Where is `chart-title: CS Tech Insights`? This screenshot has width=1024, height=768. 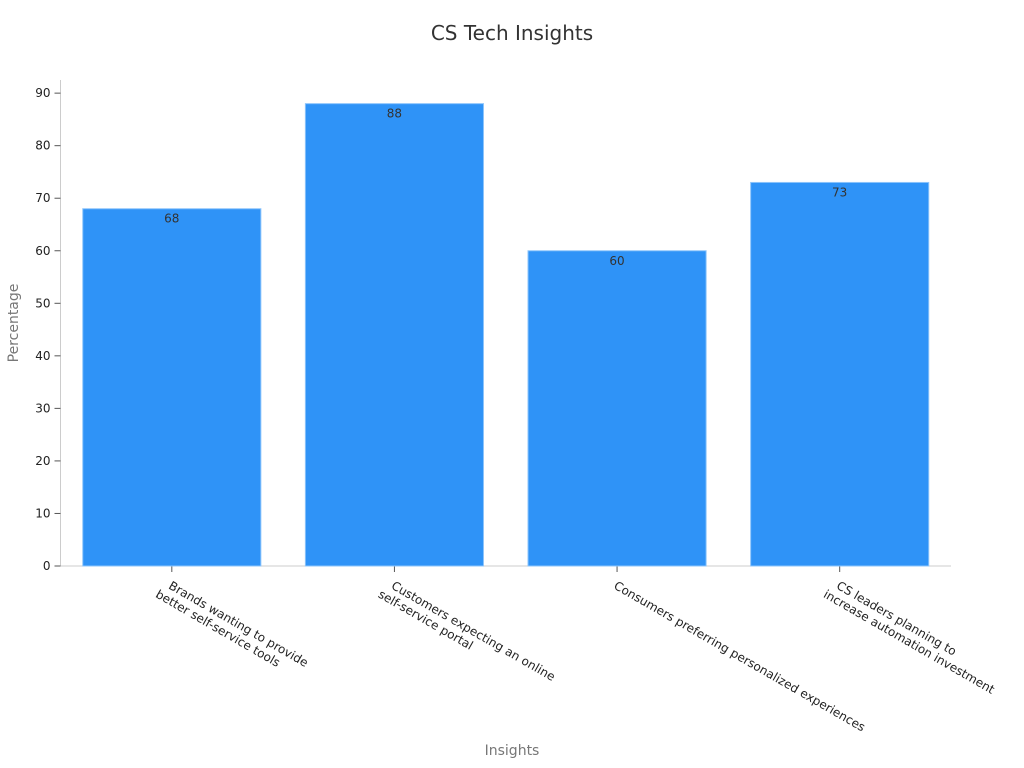 chart-title: CS Tech Insights is located at coordinates (512, 33).